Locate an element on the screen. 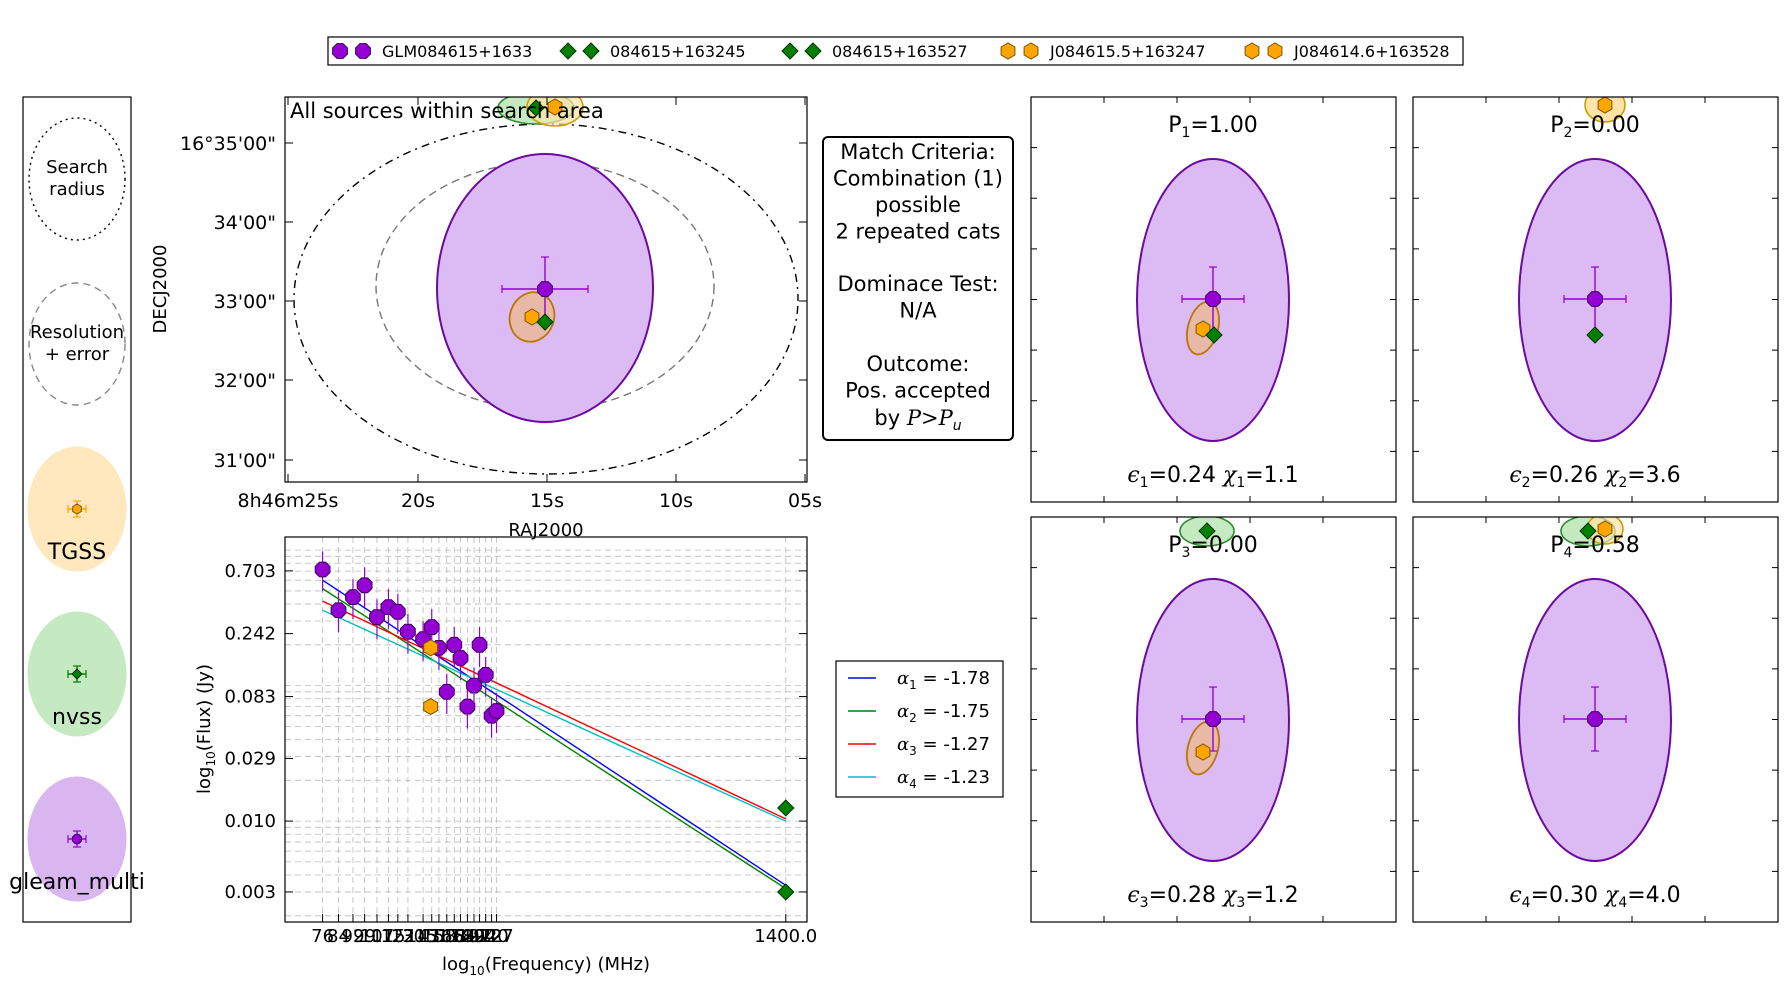 Image resolution: width=1784 pixels, height=986 pixels. combination-panel-2: P2=0.00 ϵ2=0.26 χ2=3.6 is located at coordinates (1595, 299).